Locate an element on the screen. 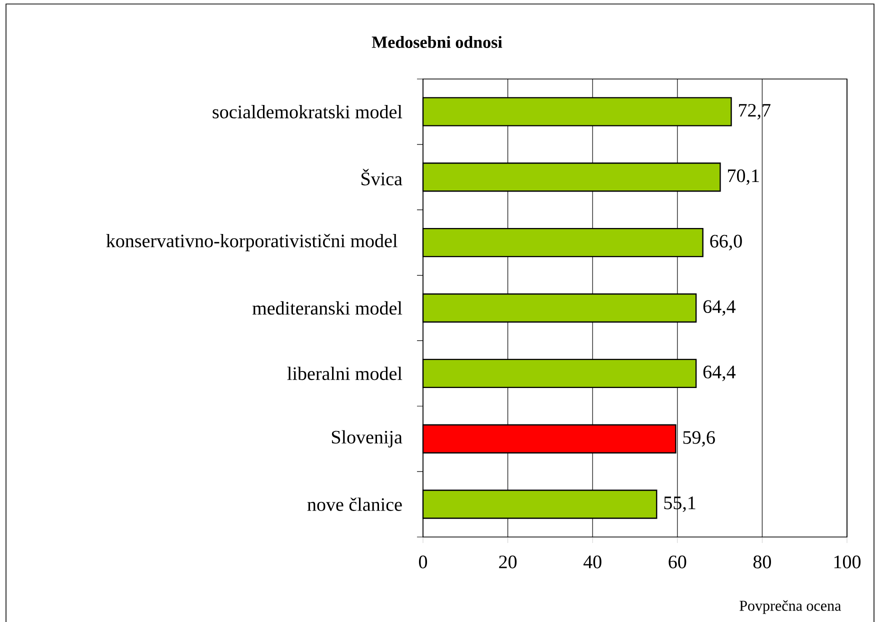 This screenshot has width=877, height=622. y-tick-label: konservativno-korporativistični model is located at coordinates (252, 243).